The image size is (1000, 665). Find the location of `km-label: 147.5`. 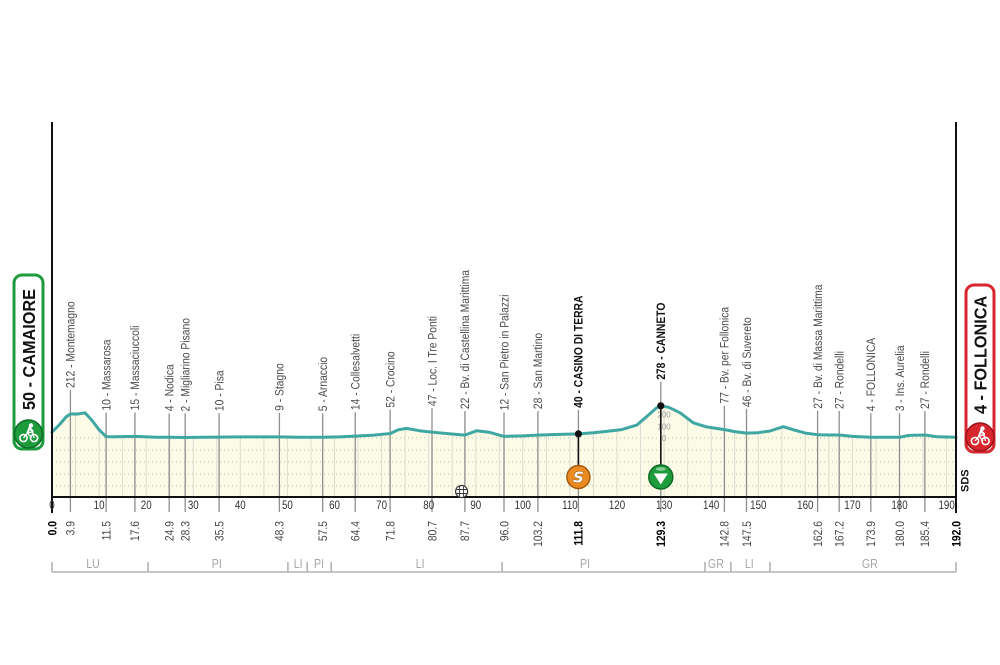

km-label: 147.5 is located at coordinates (747, 534).